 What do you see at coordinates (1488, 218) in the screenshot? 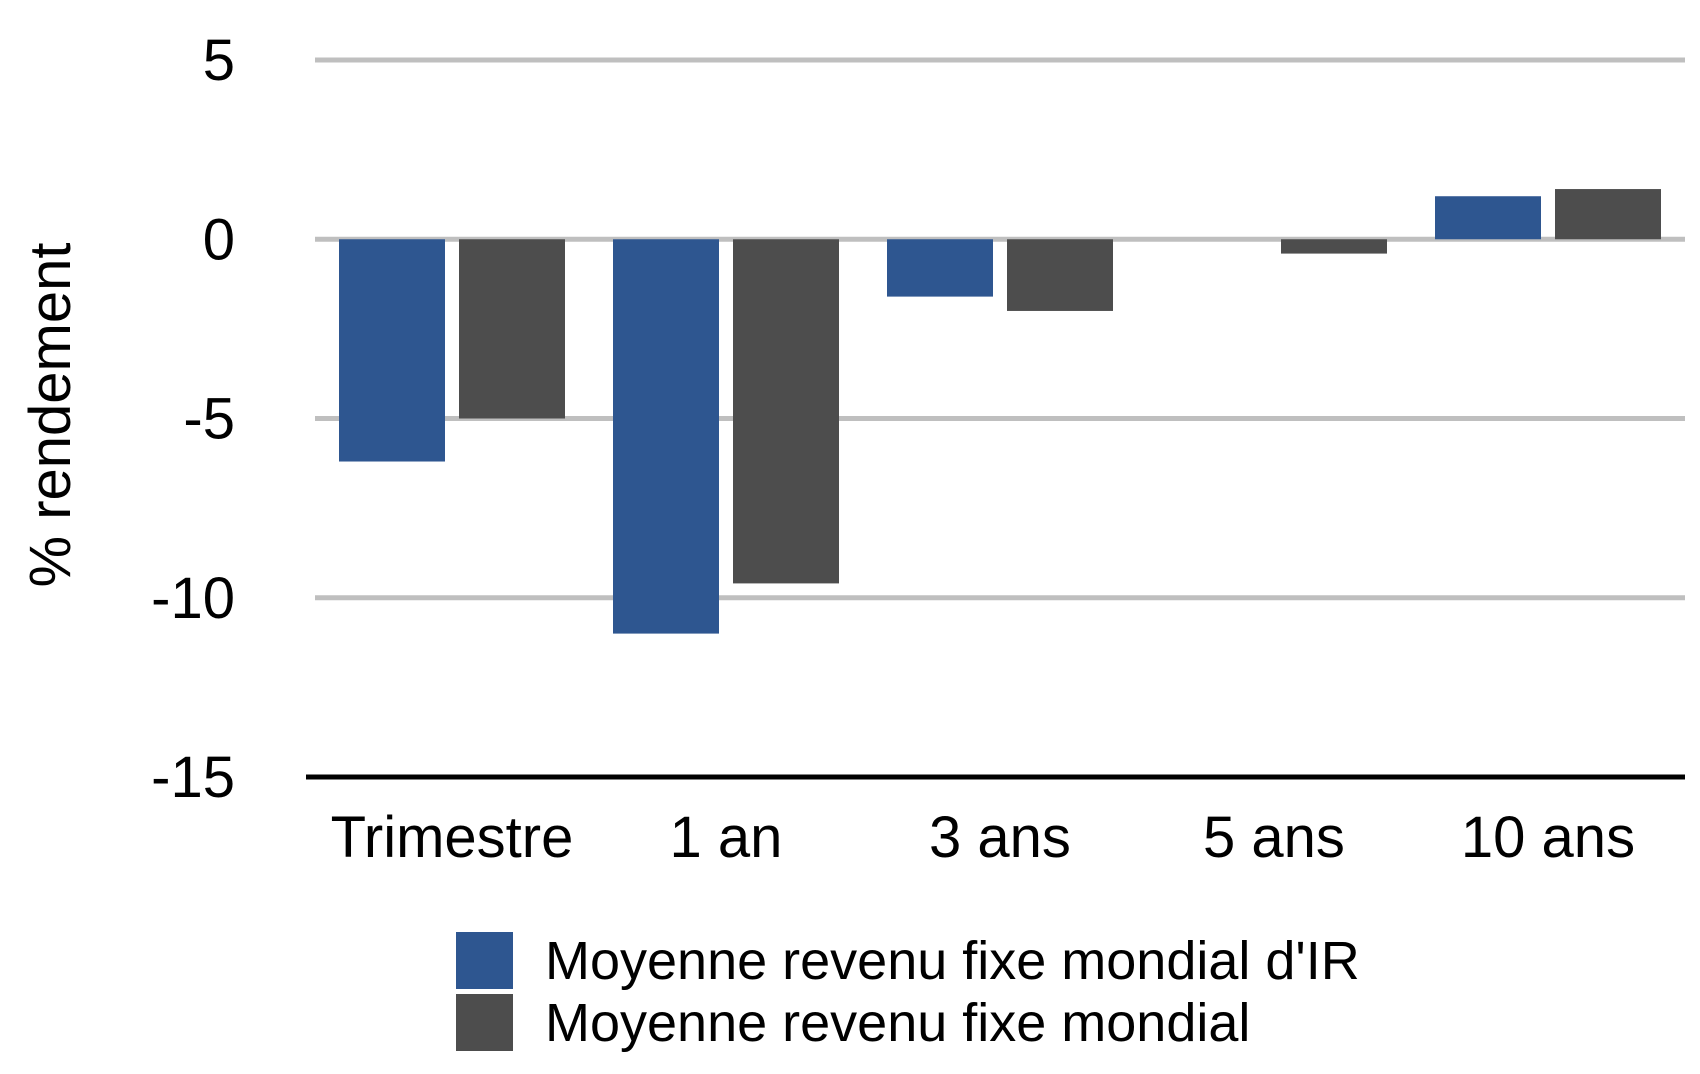
I see `bar-1-10-ans` at bounding box center [1488, 218].